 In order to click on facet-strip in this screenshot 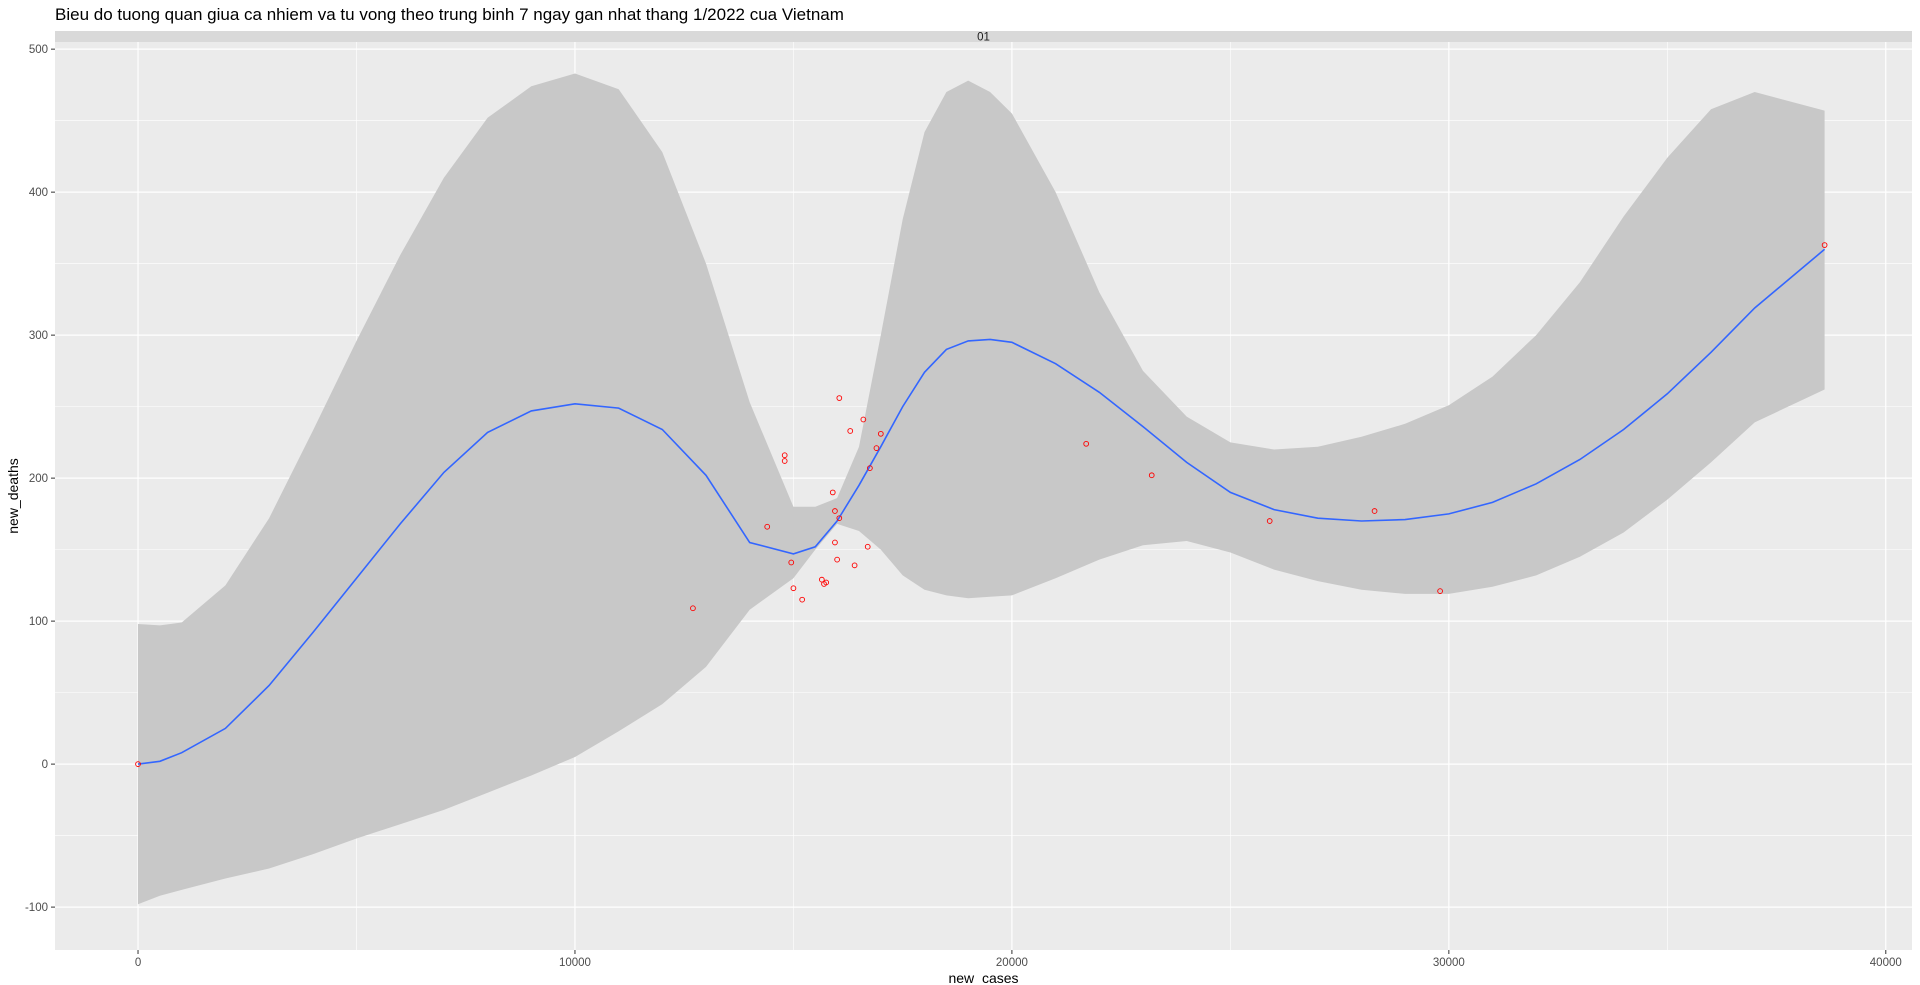, I will do `click(983, 36)`.